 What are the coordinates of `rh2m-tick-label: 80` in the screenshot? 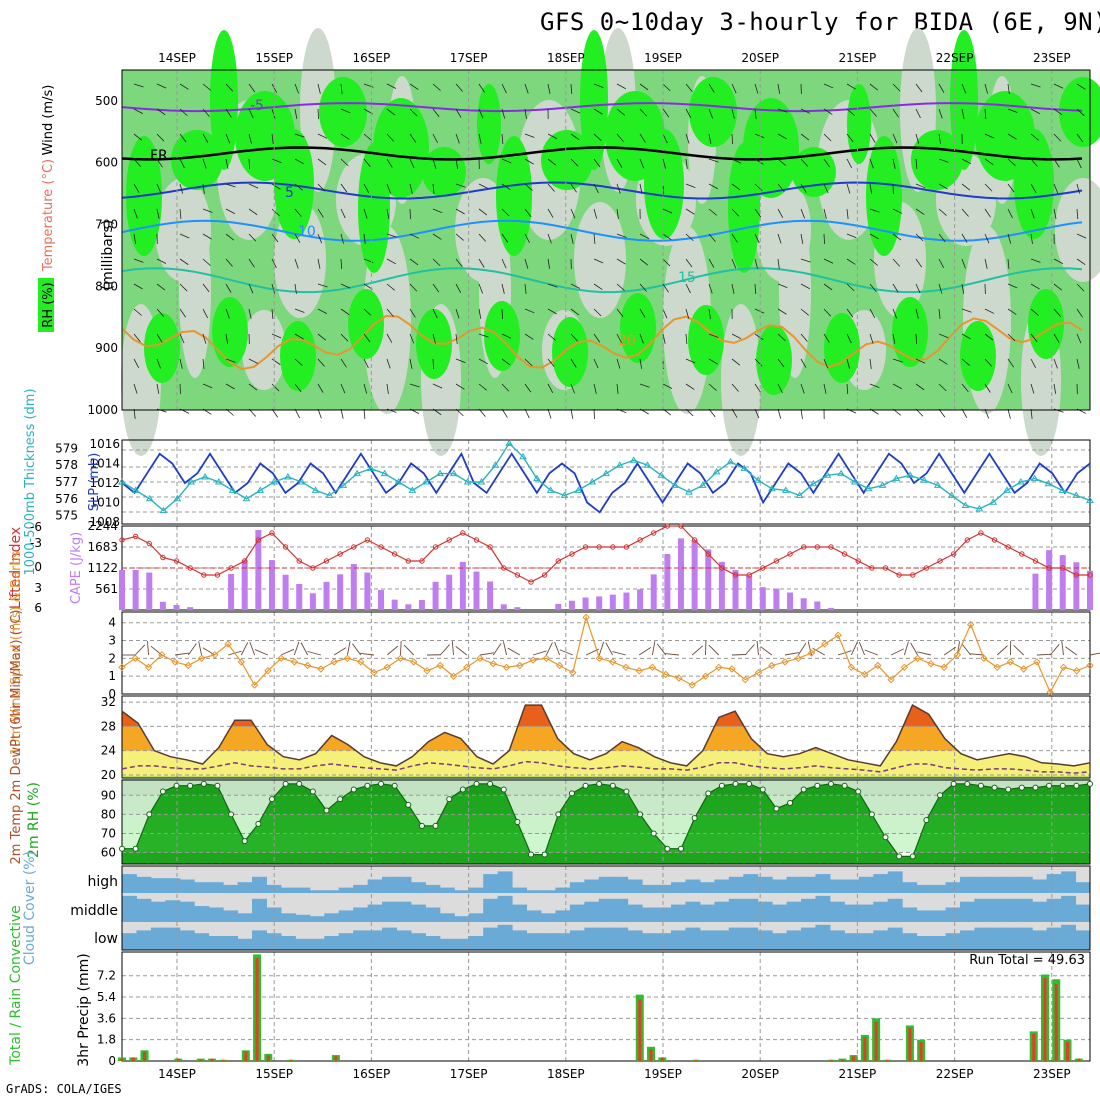 It's located at (108, 814).